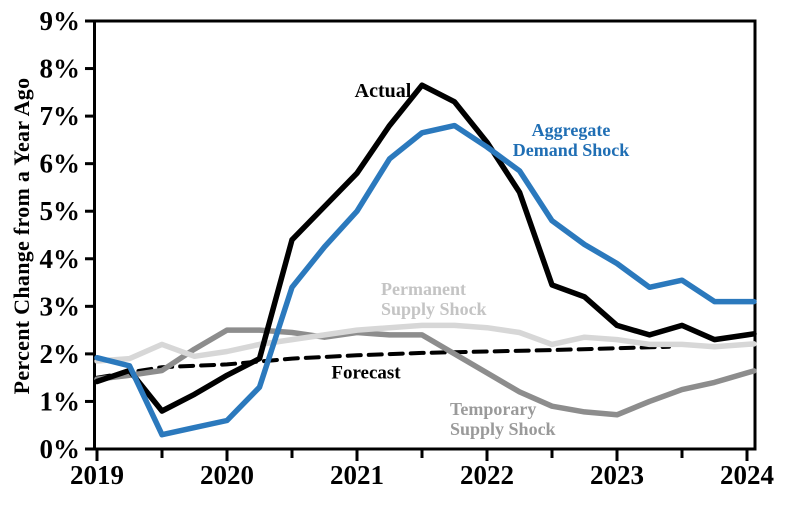  Describe the element at coordinates (503, 418) in the screenshot. I see `label-temporary-supply-shock: Temporary Supply Shock` at that location.